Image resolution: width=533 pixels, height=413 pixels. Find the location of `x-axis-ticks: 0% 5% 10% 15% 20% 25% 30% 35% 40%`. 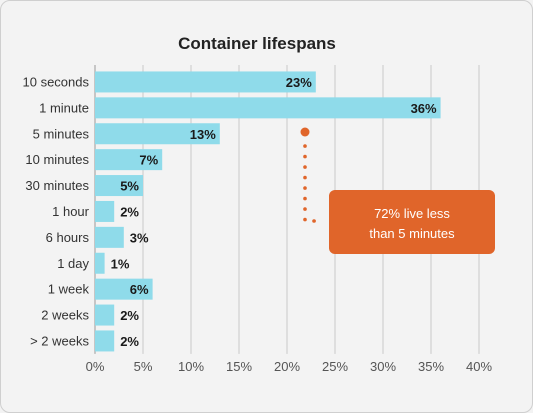

x-axis-ticks: 0% 5% 10% 15% 20% 25% 30% 35% 40% is located at coordinates (289, 366).